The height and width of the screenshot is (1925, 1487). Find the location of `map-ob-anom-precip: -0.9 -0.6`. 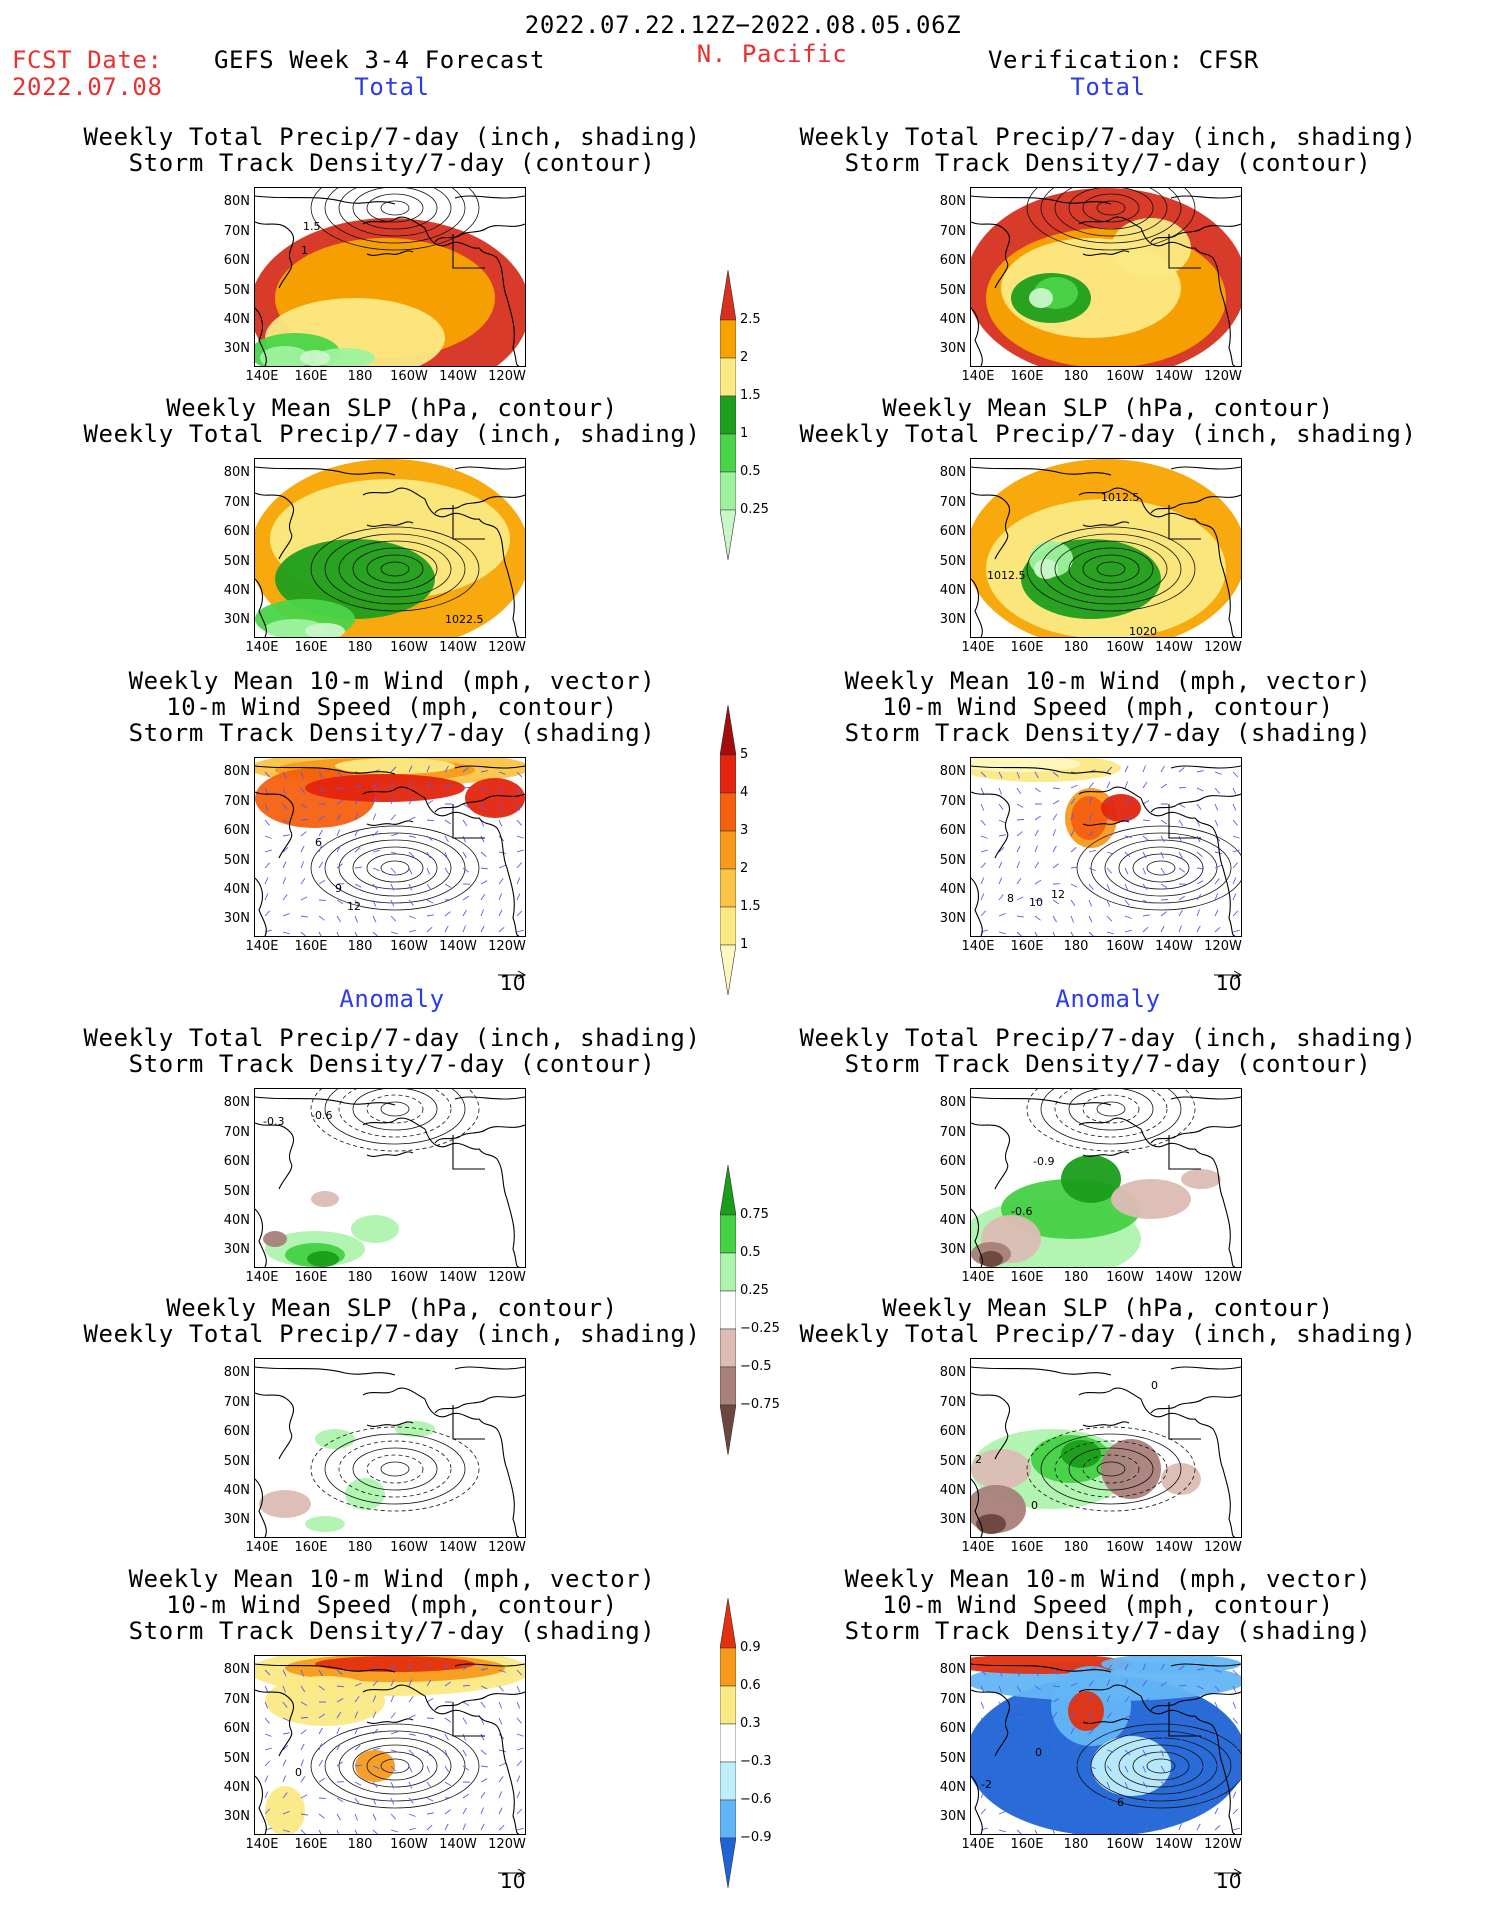

map-ob-anom-precip: -0.9 -0.6 is located at coordinates (1106, 1178).